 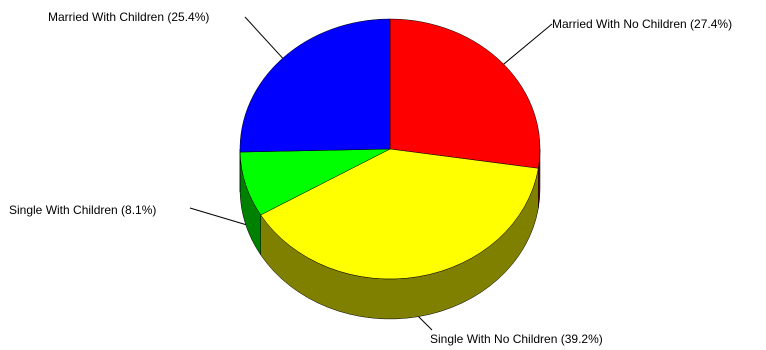 What do you see at coordinates (516, 339) in the screenshot?
I see `slice-label-1: Single With No Children (39.2%)` at bounding box center [516, 339].